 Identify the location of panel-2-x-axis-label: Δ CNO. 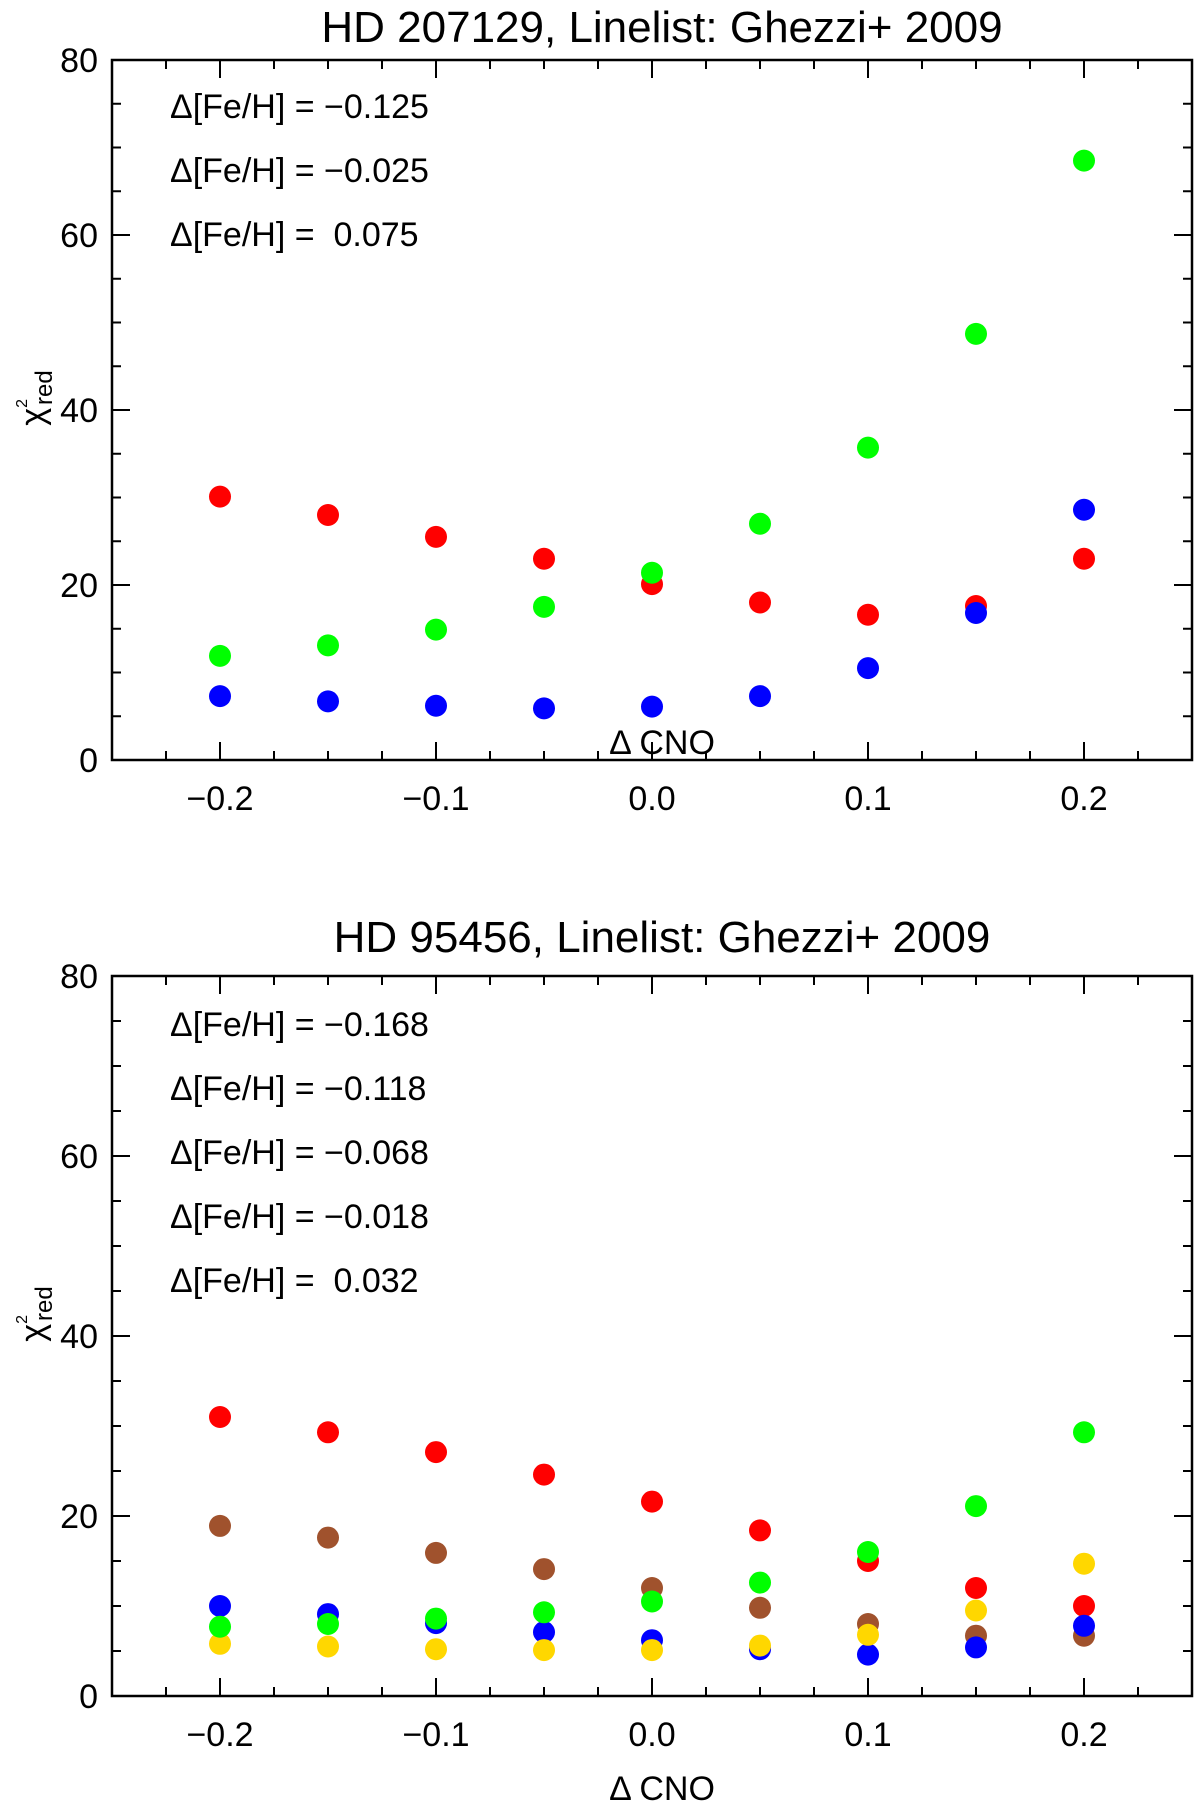
(662, 1789).